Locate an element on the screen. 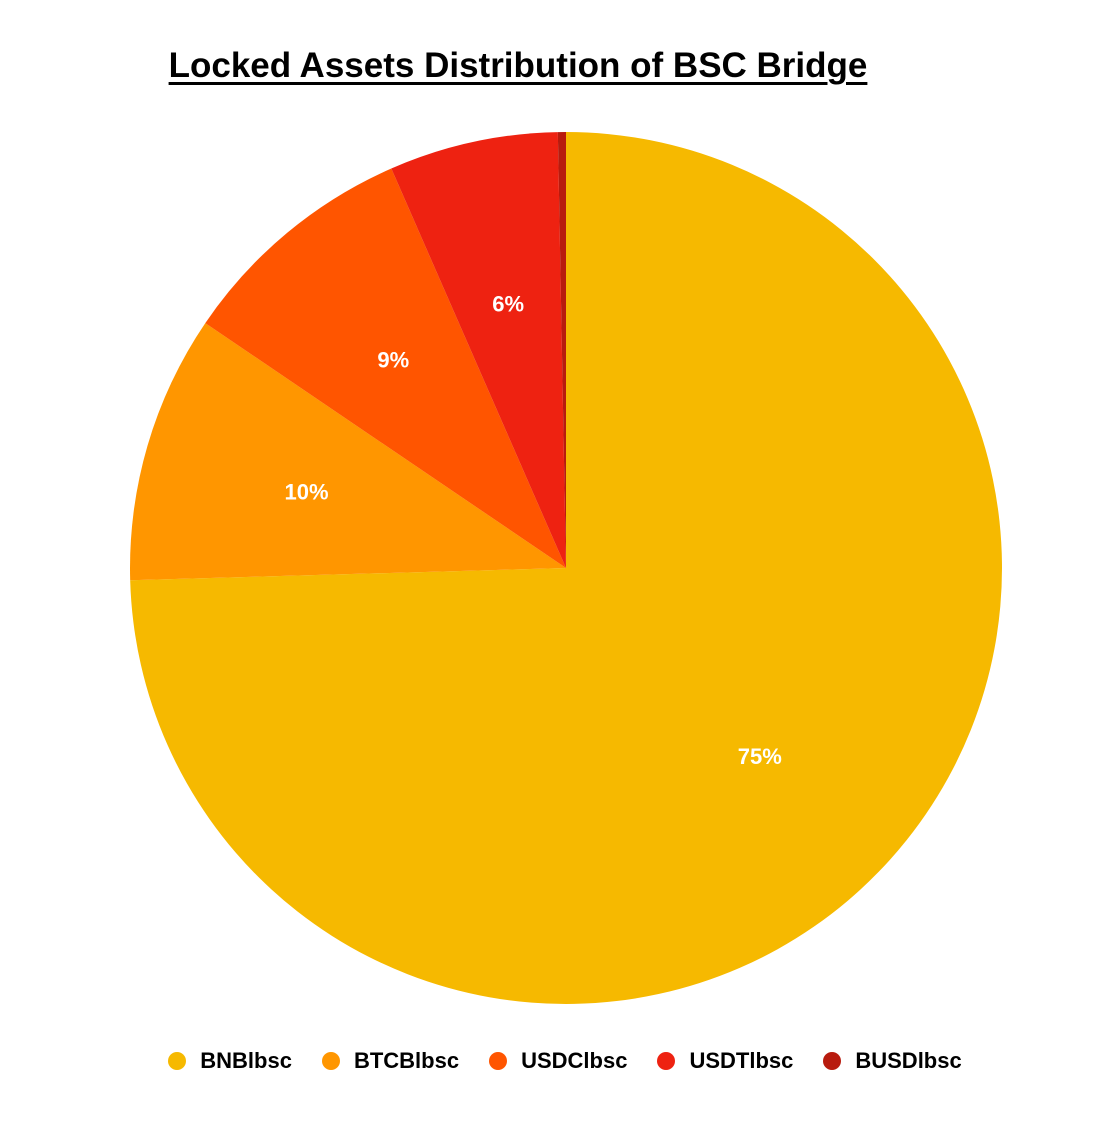  legend-item-busdlbsc: BUSDlbsc is located at coordinates (892, 1061).